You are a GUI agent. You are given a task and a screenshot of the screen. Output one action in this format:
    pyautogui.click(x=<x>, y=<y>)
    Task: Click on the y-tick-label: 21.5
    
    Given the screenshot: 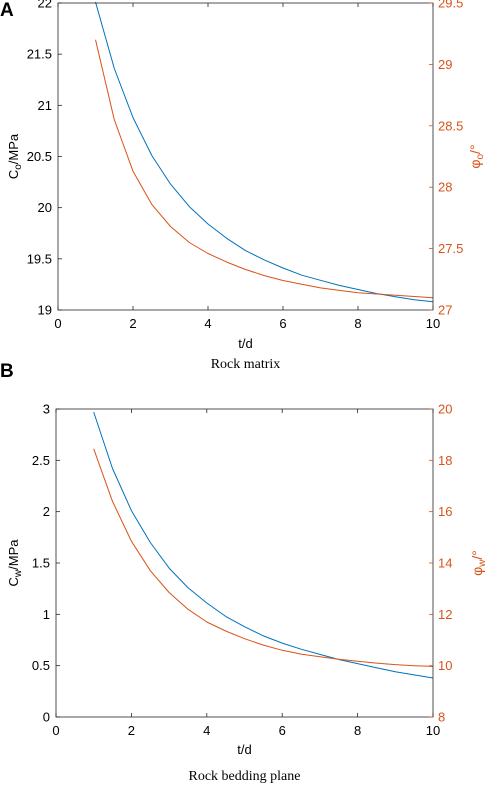 What is the action you would take?
    pyautogui.click(x=39, y=54)
    